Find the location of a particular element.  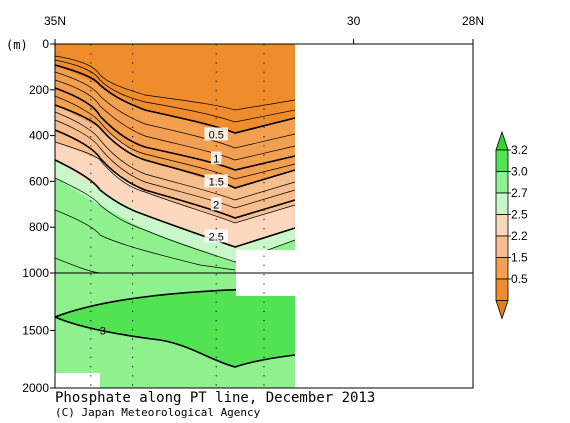

contour-label: 1.5 is located at coordinates (216, 182).